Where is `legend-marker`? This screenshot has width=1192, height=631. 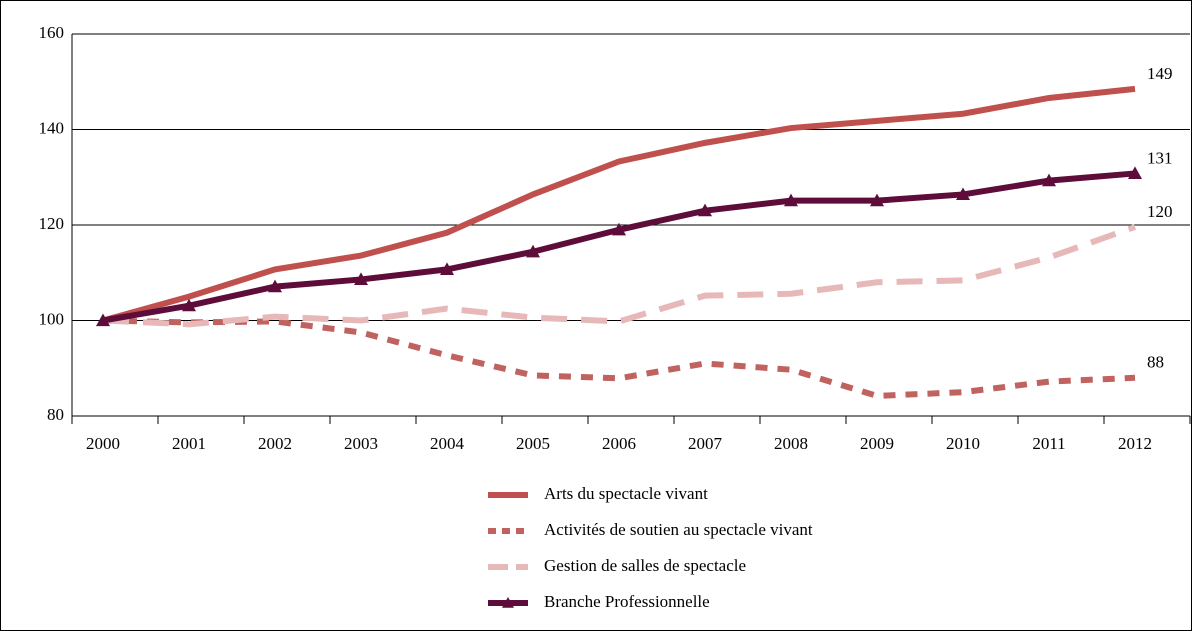 legend-marker is located at coordinates (508, 602).